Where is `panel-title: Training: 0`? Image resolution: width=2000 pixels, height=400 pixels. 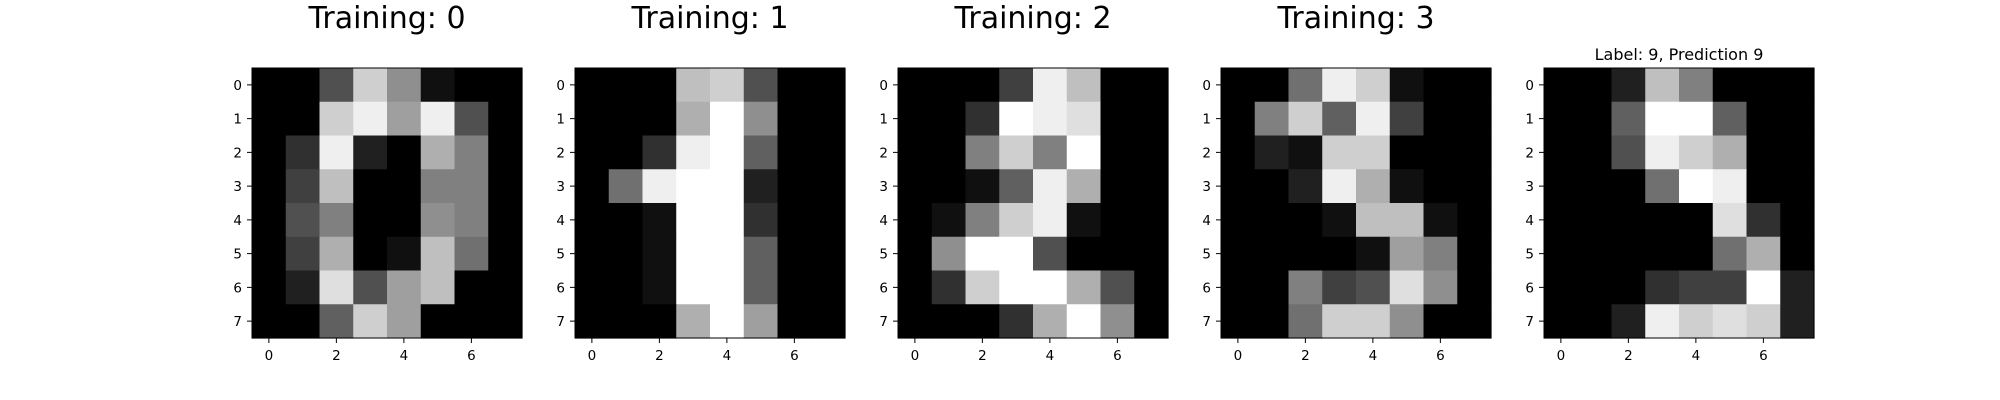
panel-title: Training: 0 is located at coordinates (386, 18).